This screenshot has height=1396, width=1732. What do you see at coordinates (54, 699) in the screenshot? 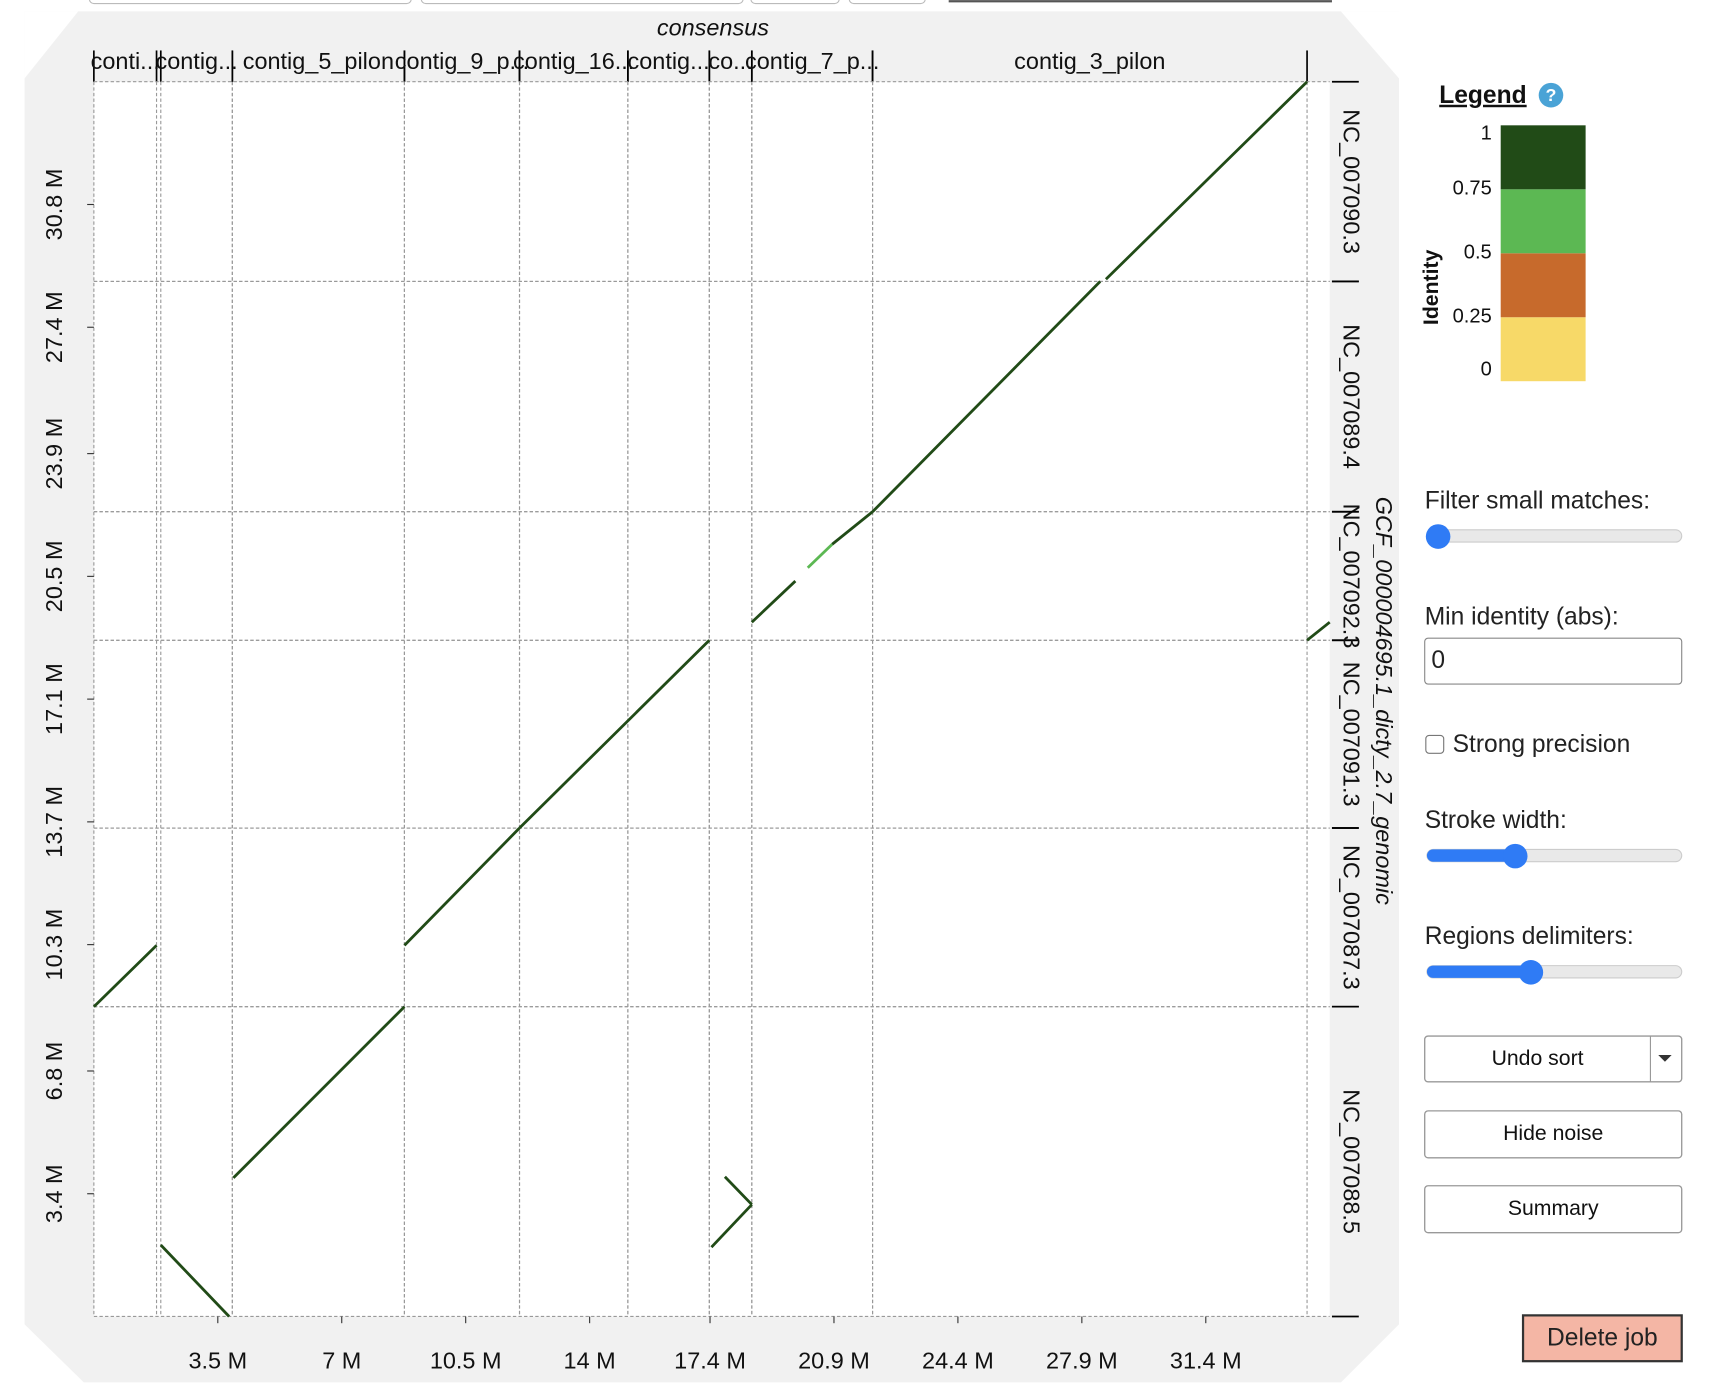
I see `y-tick-label: 17.1 M` at bounding box center [54, 699].